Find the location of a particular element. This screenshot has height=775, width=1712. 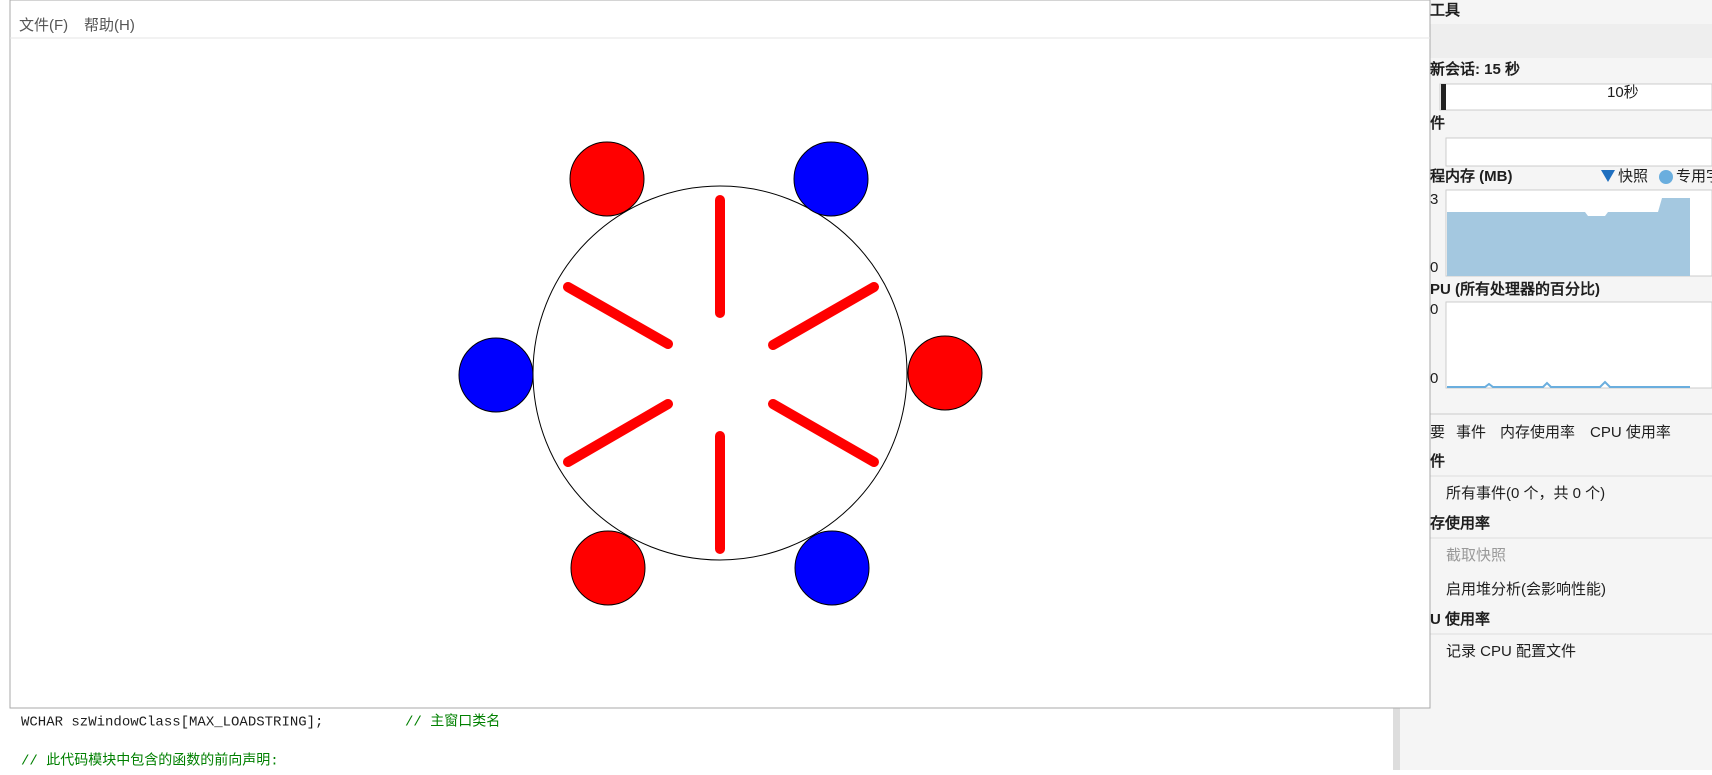

section-title: 存使用率 is located at coordinates (1460, 523).